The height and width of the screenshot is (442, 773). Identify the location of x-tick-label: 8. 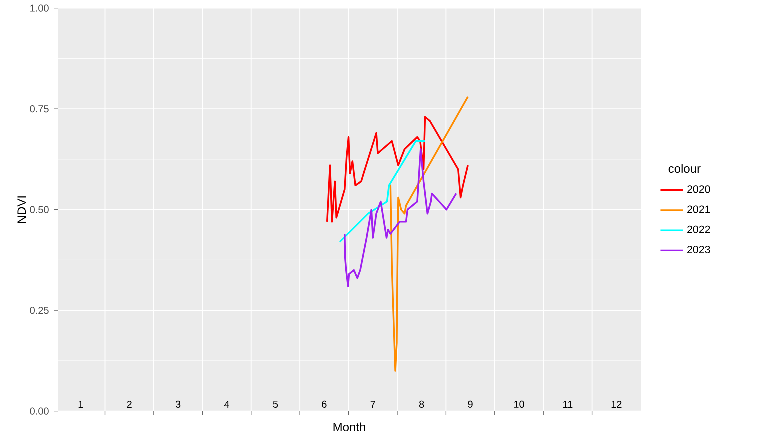
(421, 404).